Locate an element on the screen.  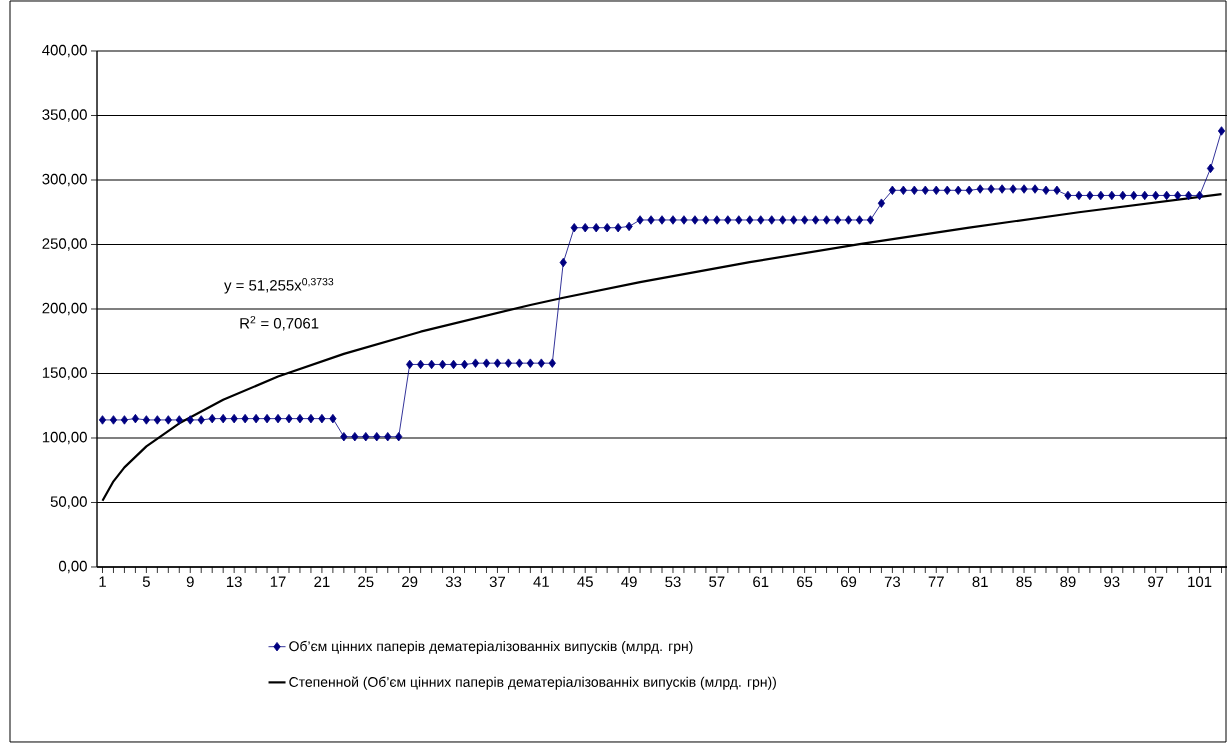
y-tick-label: 50,00 is located at coordinates (68, 502).